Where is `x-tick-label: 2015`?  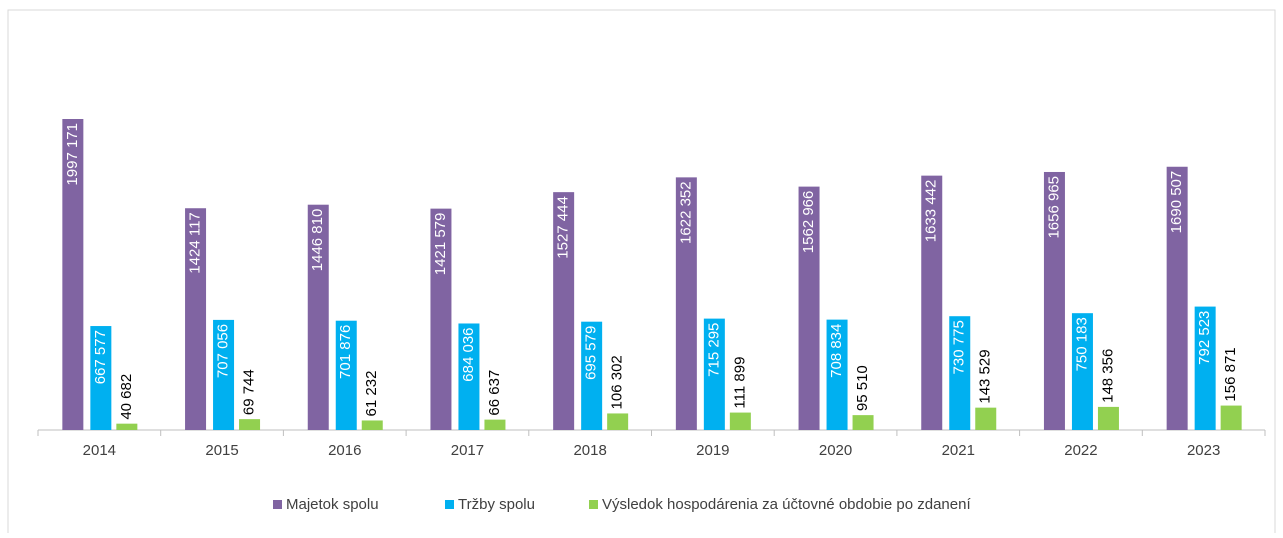 x-tick-label: 2015 is located at coordinates (221, 450).